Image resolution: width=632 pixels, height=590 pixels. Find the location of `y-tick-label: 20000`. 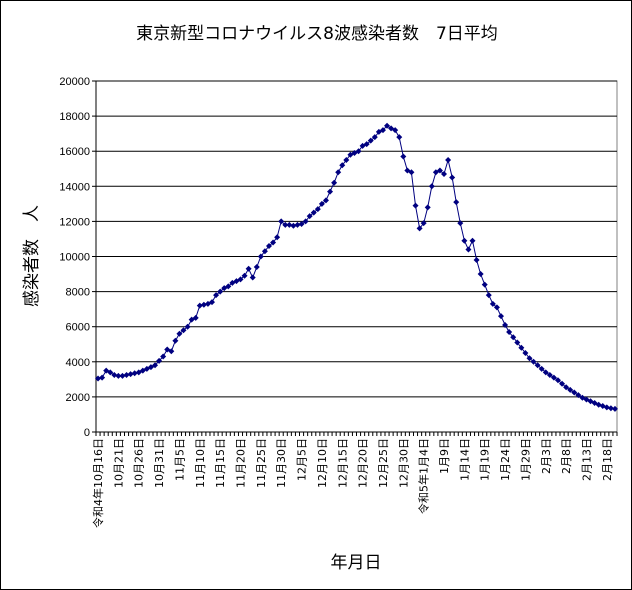

y-tick-label: 20000 is located at coordinates (74, 82).